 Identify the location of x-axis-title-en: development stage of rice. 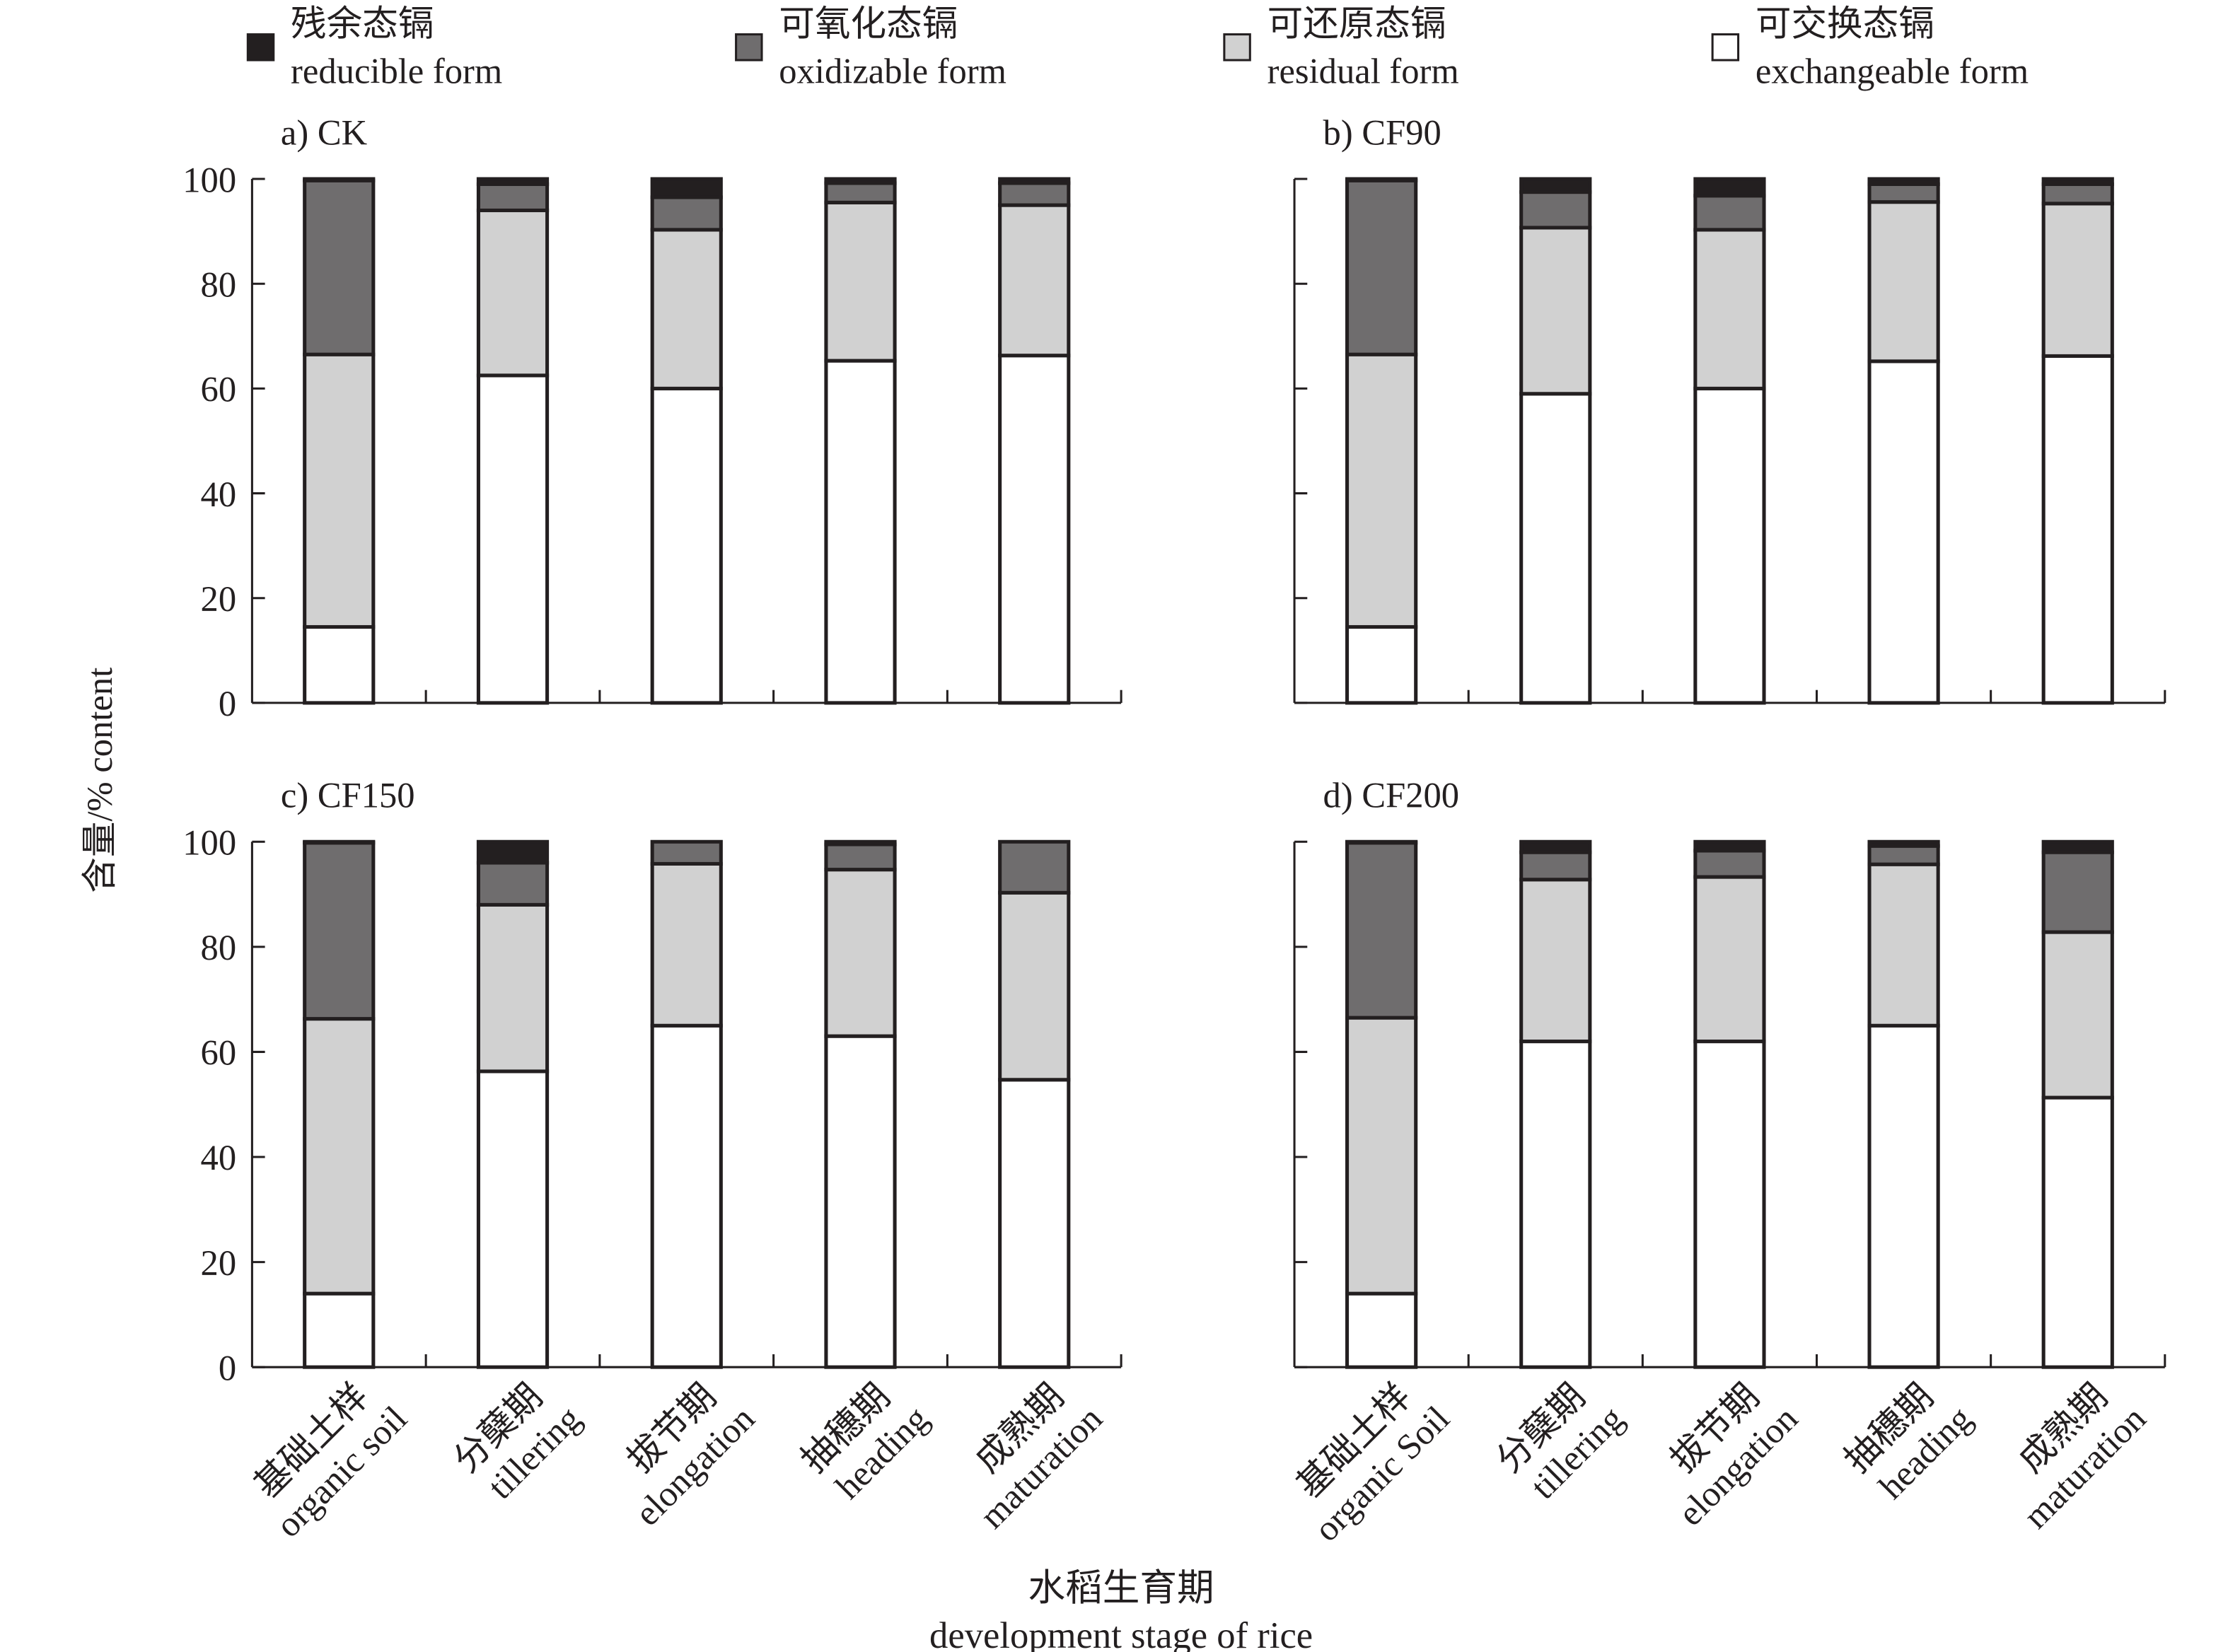
(1121, 1633).